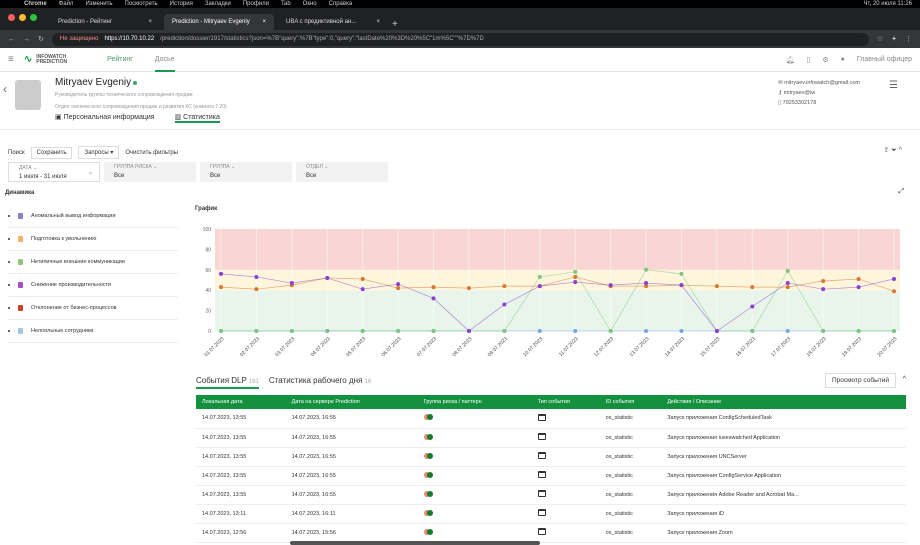  Describe the element at coordinates (320, 382) in the screenshot. I see `tab-workday-stats: Статистика рабочего дня 16` at that location.